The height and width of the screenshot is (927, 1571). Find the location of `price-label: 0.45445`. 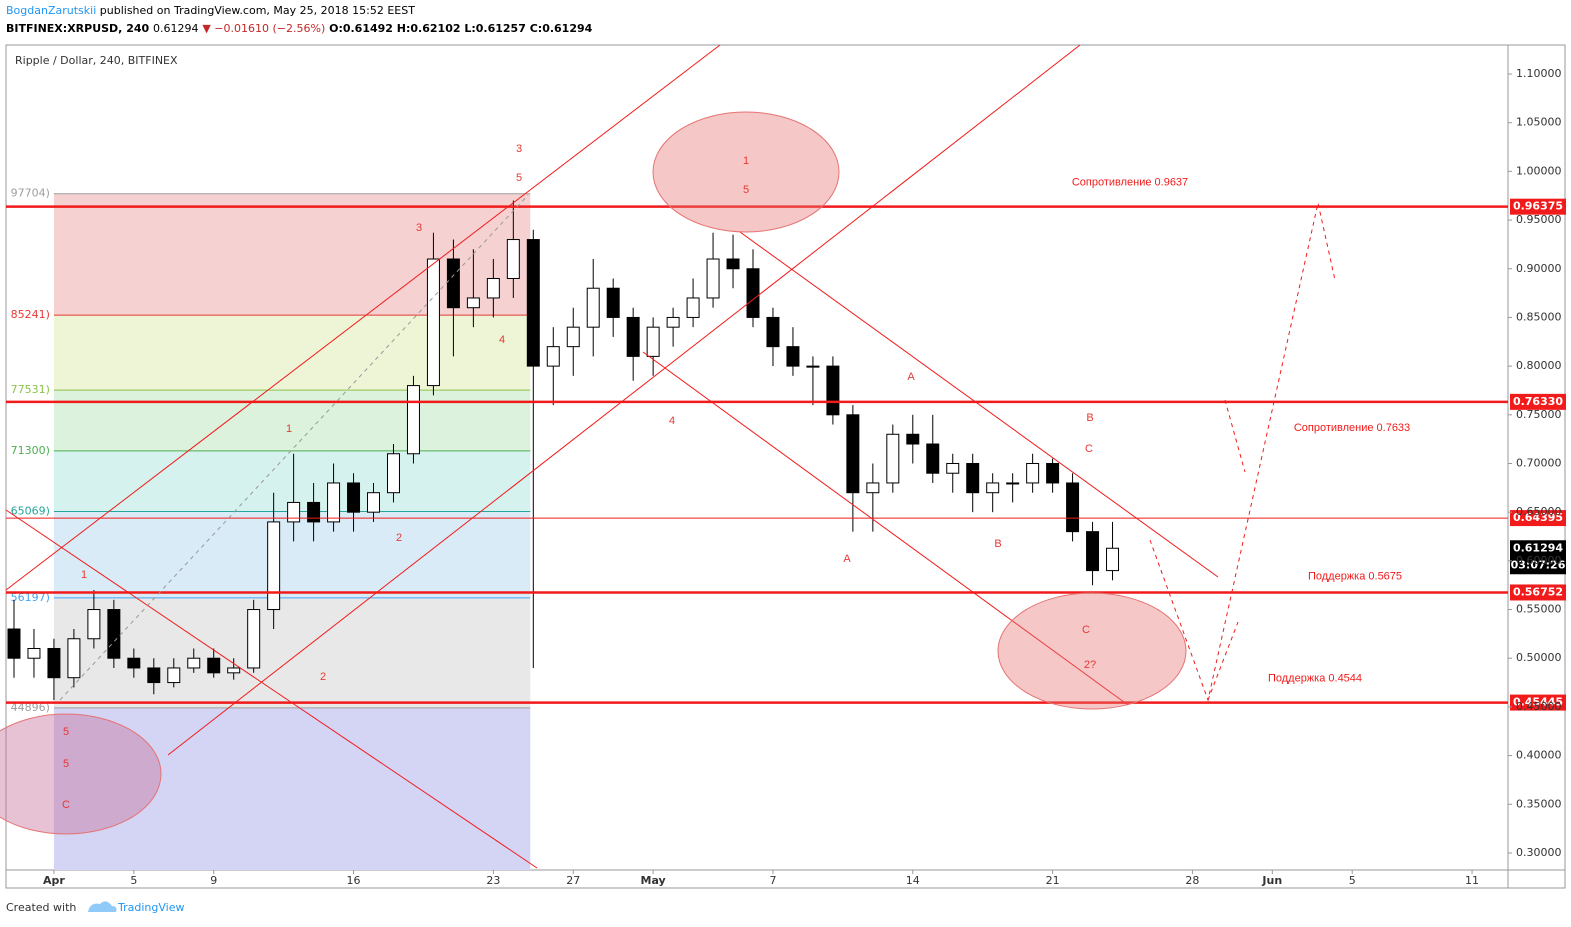

price-label: 0.45445 is located at coordinates (1538, 702).